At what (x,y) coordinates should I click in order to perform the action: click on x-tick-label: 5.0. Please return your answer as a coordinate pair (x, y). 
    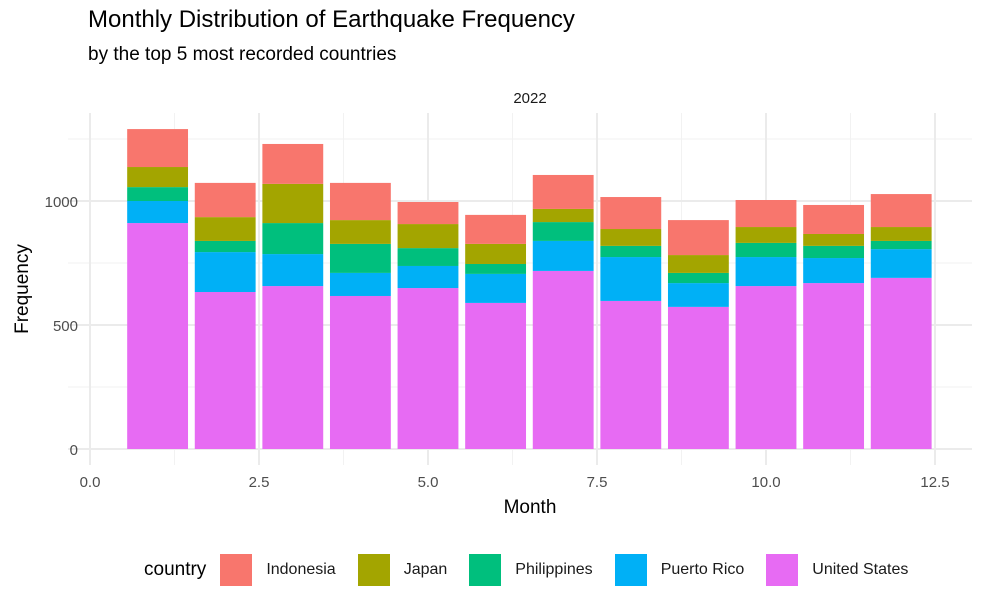
    Looking at the image, I should click on (428, 482).